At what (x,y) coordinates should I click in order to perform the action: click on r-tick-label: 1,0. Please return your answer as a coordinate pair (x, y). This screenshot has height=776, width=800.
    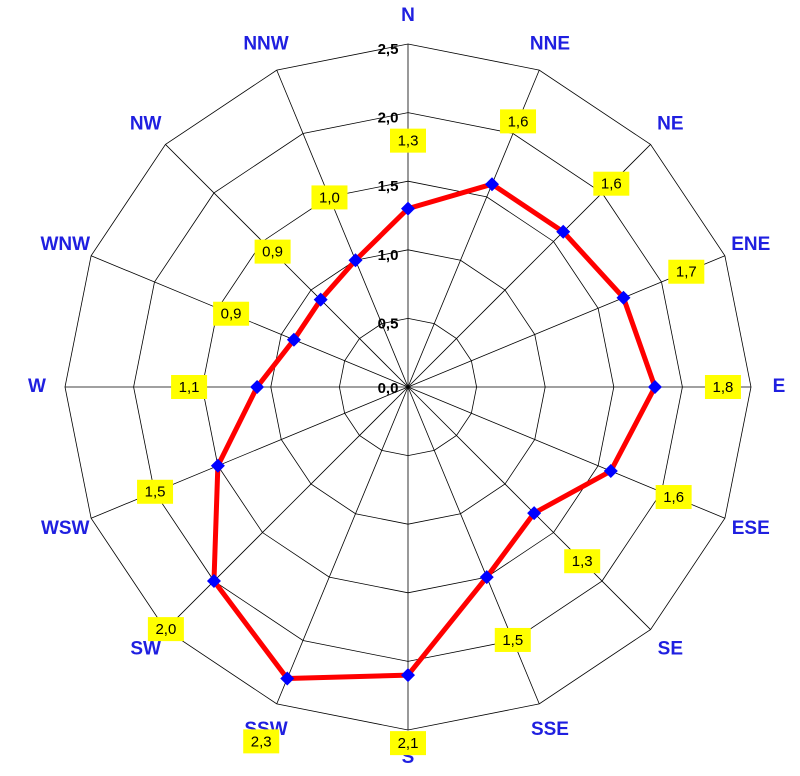
    Looking at the image, I should click on (388, 255).